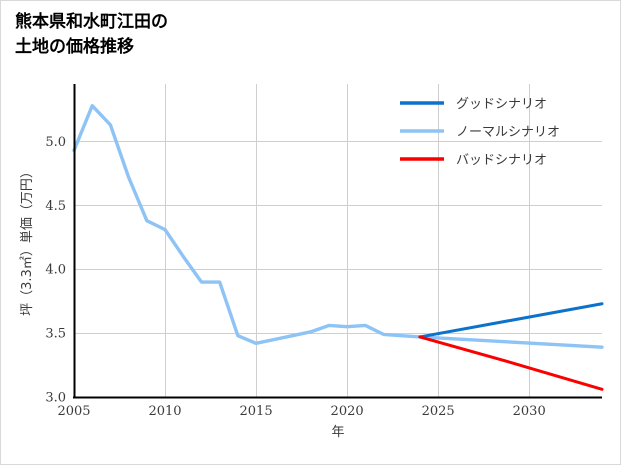 This screenshot has width=621, height=466. I want to click on legend-label-bad: バッドシナリオ, so click(501, 160).